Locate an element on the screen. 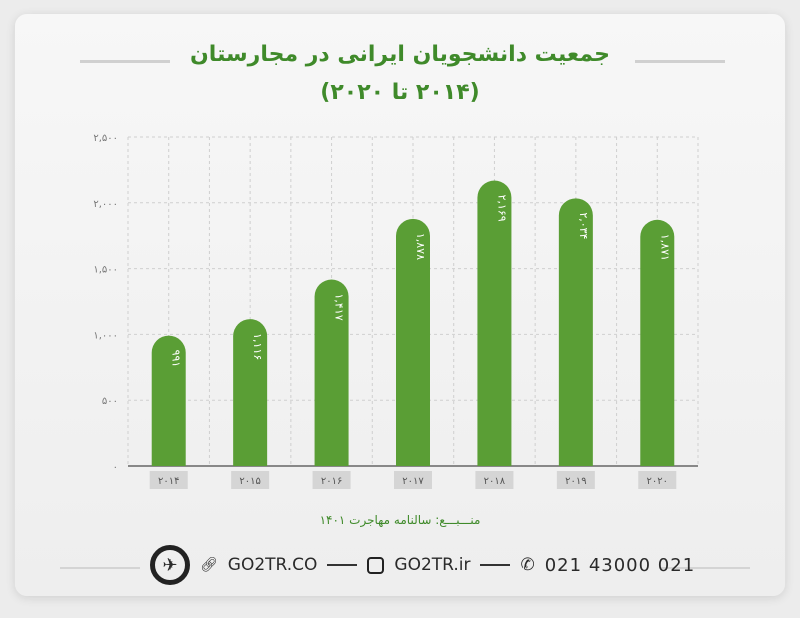  x-tick-label: ۲۰۲۰ is located at coordinates (657, 481).